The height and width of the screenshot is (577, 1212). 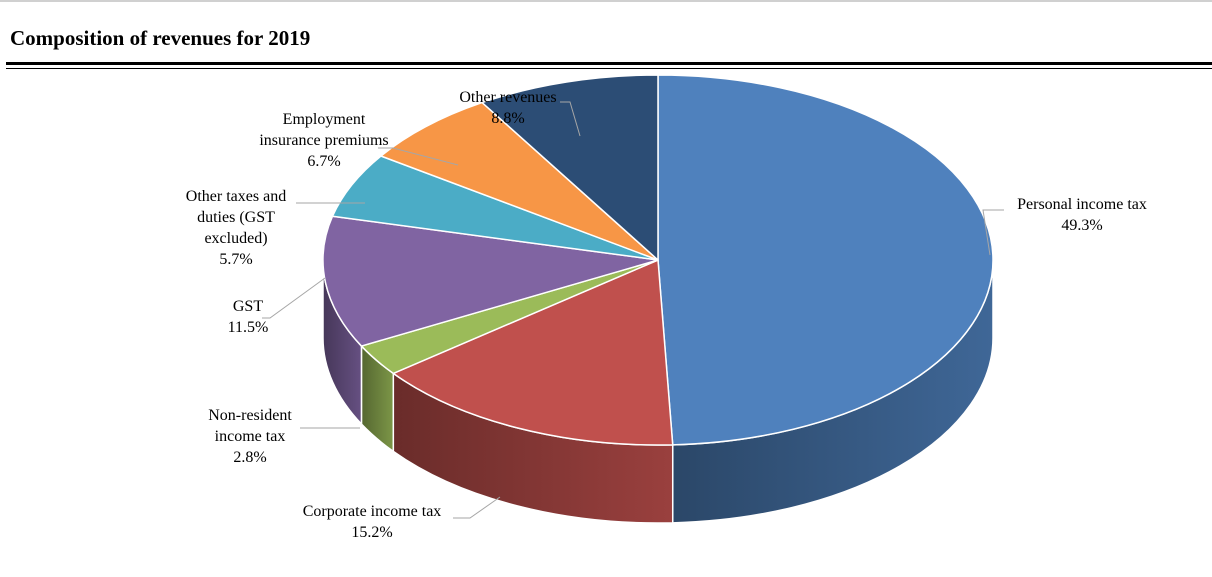 What do you see at coordinates (249, 457) in the screenshot?
I see `slice-value-label: 2.8%` at bounding box center [249, 457].